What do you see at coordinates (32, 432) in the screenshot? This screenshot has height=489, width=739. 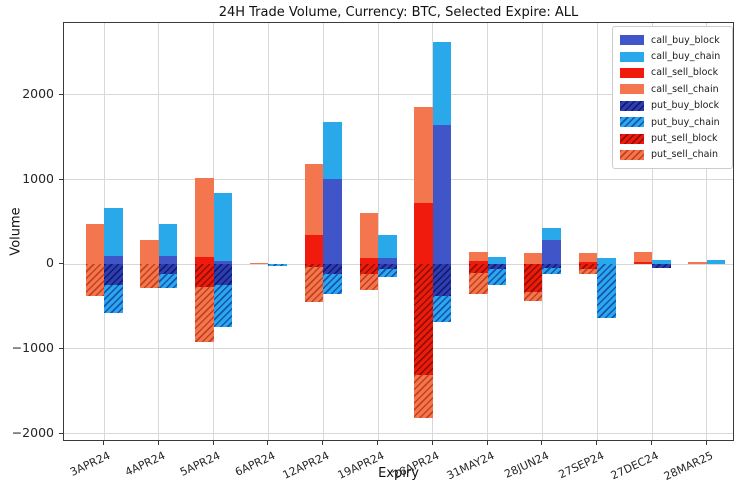 I see `y-tick-label: −2000` at bounding box center [32, 432].